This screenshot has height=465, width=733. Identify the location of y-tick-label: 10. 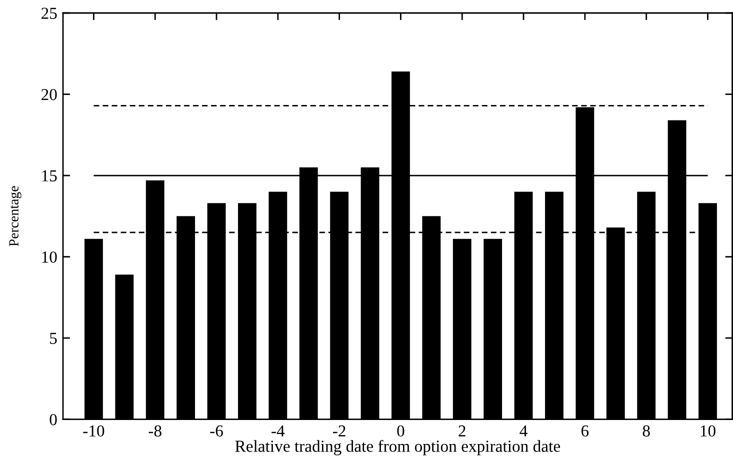
(49, 257).